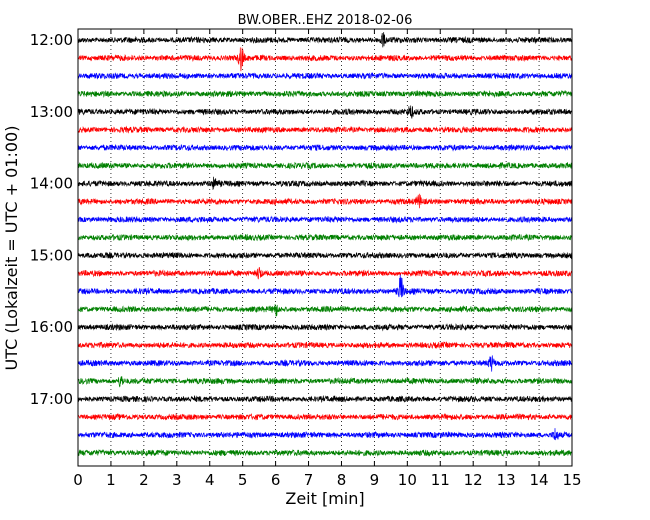 The image size is (650, 520). What do you see at coordinates (440, 480) in the screenshot?
I see `x-tick-label-11: 11` at bounding box center [440, 480].